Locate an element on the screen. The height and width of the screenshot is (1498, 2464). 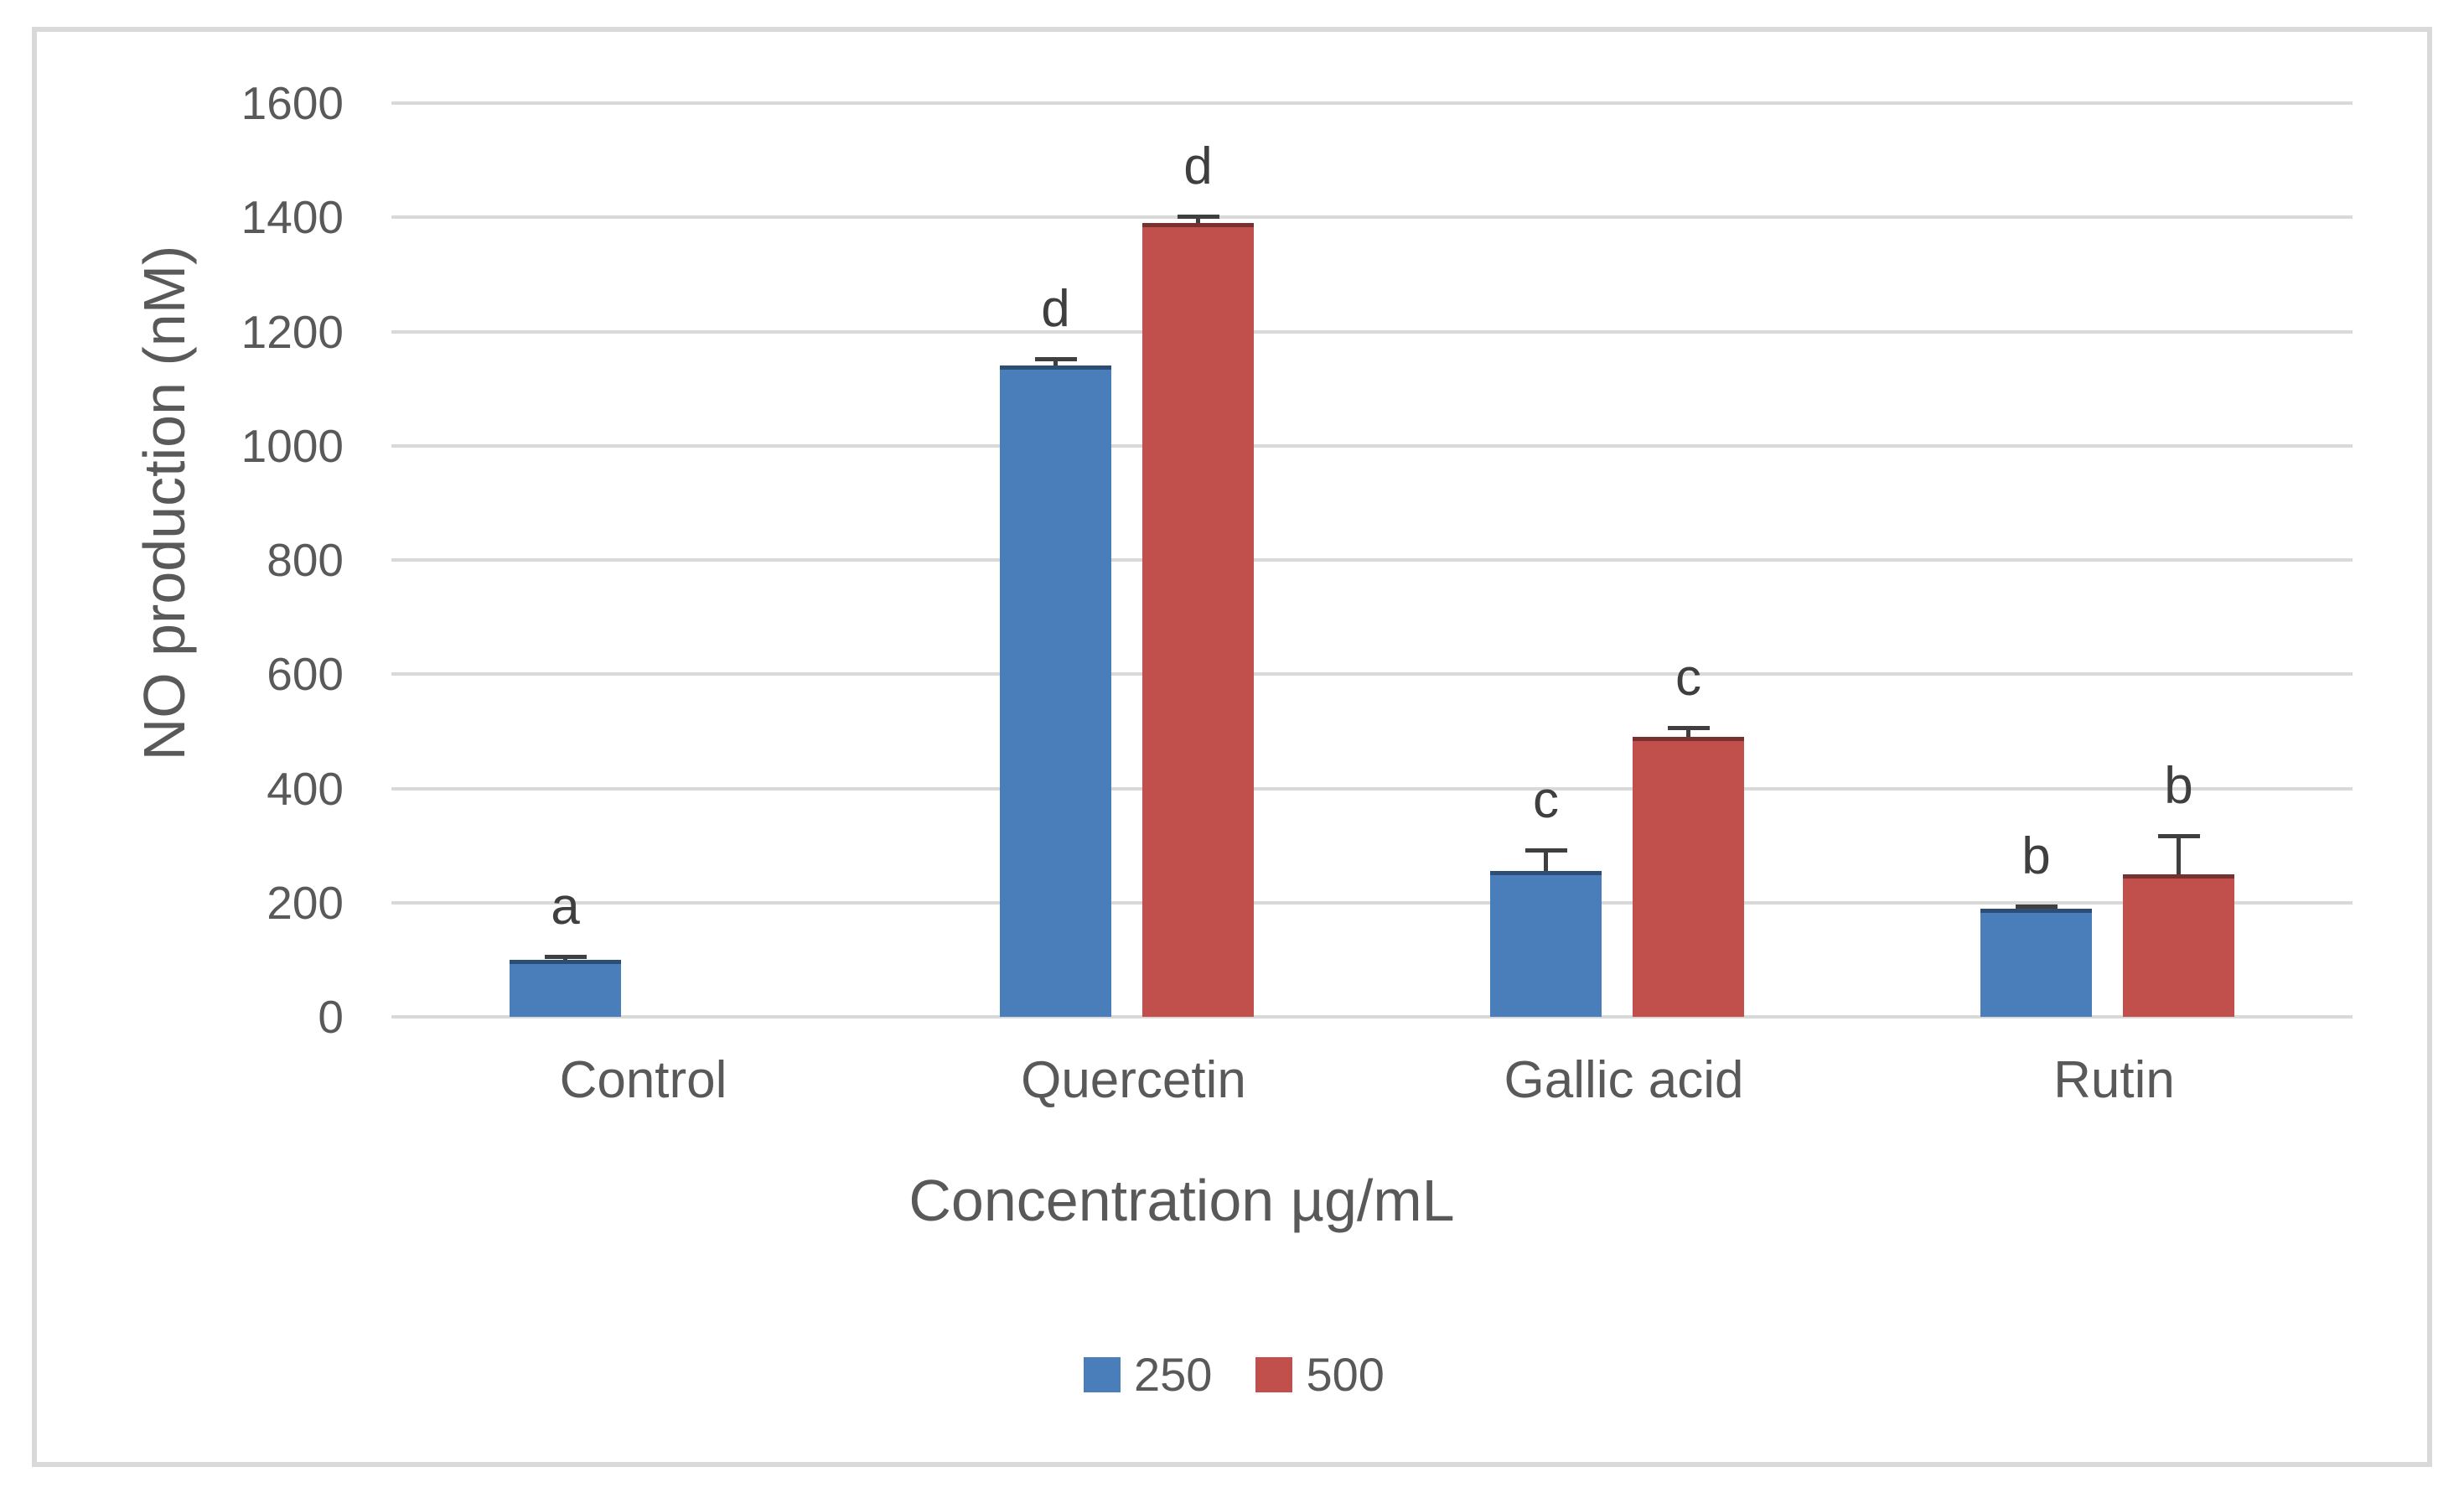
legend-item-250: 250 is located at coordinates (1148, 1374).